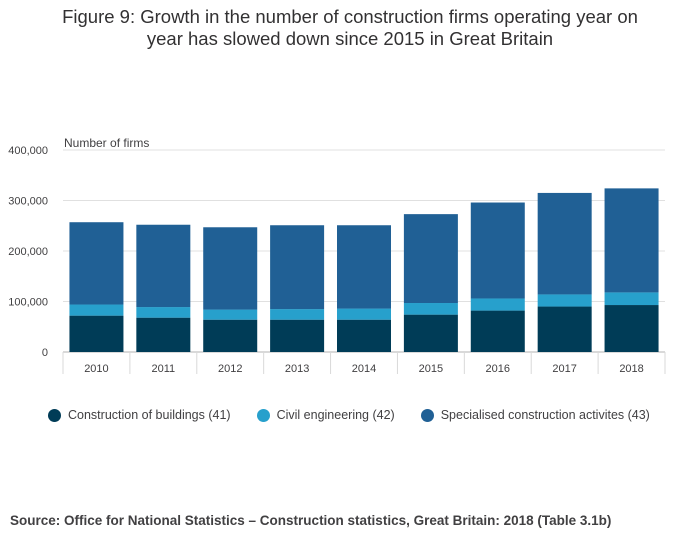  I want to click on legend-item: Civil engineering (42), so click(325, 415).